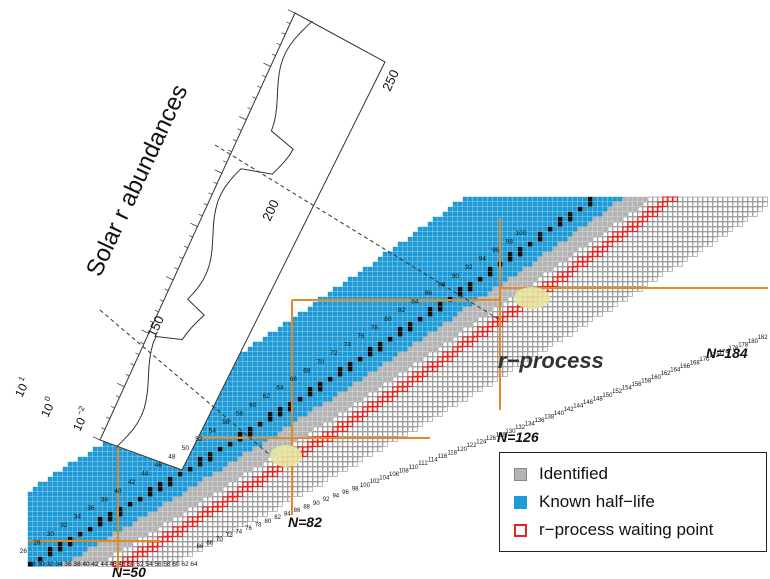 The width and height of the screenshot is (770, 579). What do you see at coordinates (95, 564) in the screenshot?
I see `n-label: 42` at bounding box center [95, 564].